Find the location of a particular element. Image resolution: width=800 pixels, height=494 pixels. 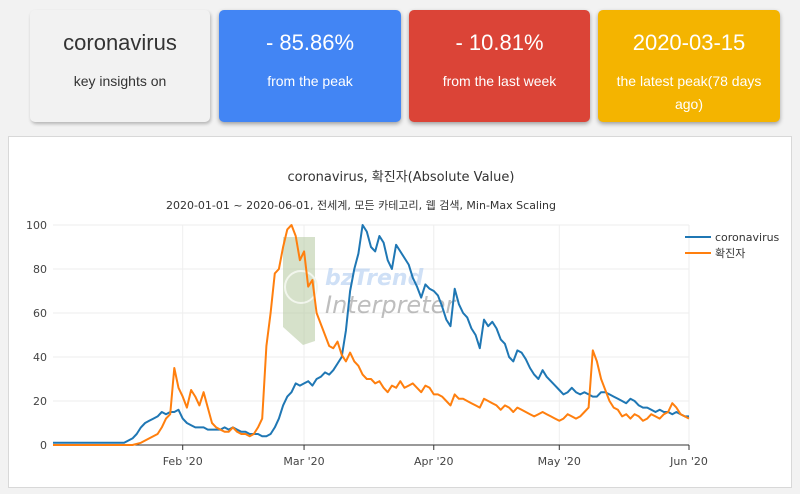

watermark-shield-icon is located at coordinates (299, 291).